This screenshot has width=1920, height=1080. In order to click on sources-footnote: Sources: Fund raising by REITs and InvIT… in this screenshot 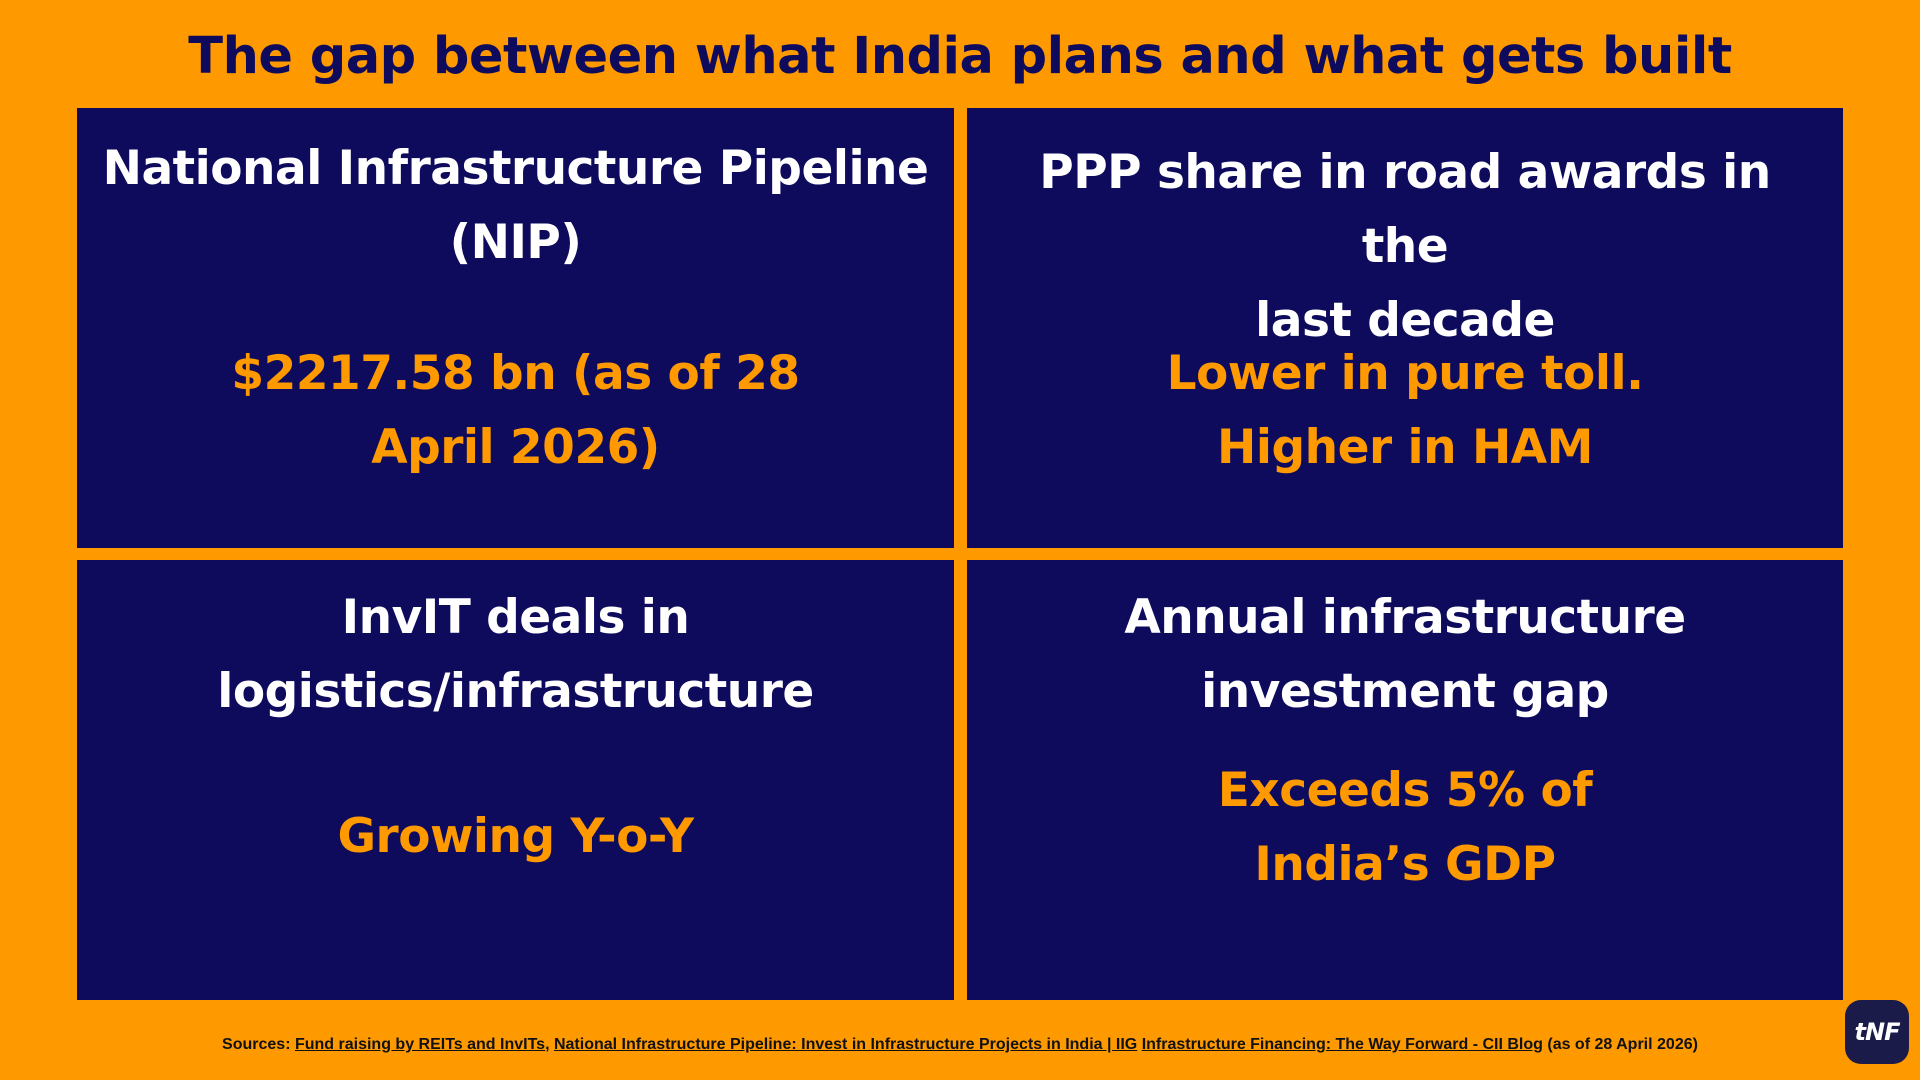, I will do `click(960, 1045)`.